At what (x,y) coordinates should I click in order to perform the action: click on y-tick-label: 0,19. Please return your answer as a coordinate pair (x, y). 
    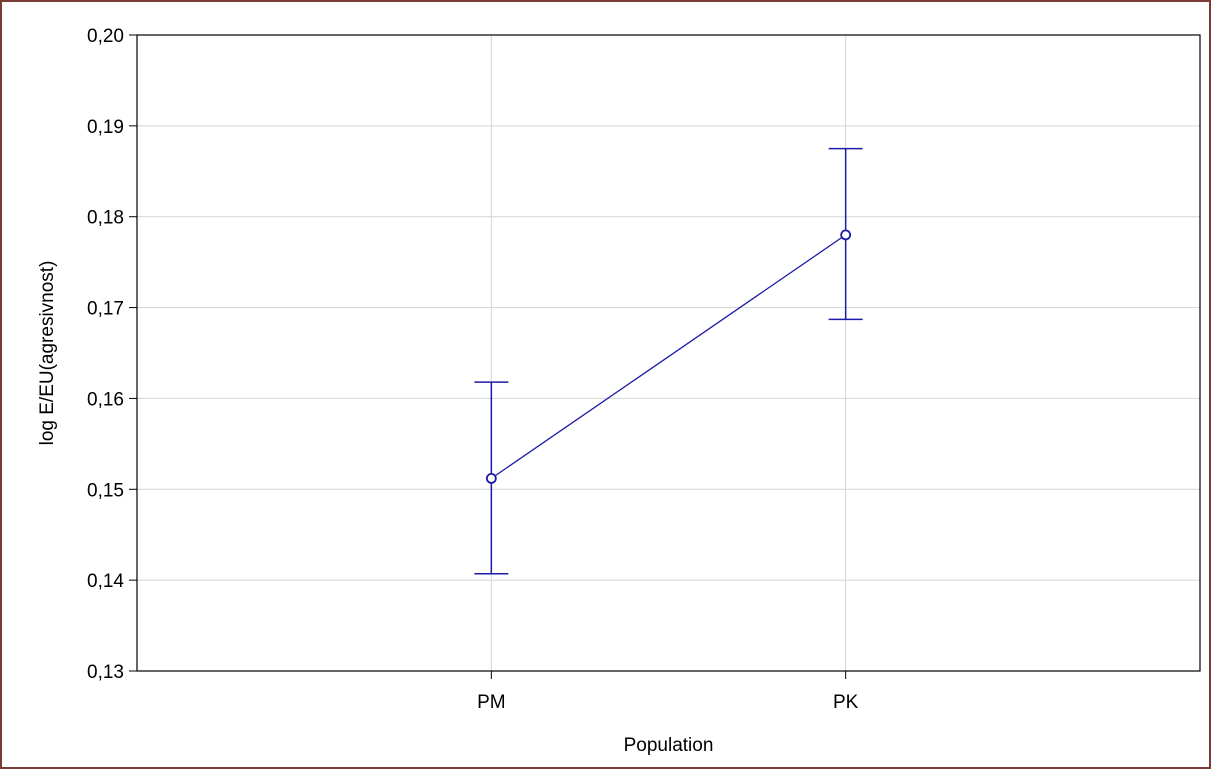
    Looking at the image, I should click on (105, 127).